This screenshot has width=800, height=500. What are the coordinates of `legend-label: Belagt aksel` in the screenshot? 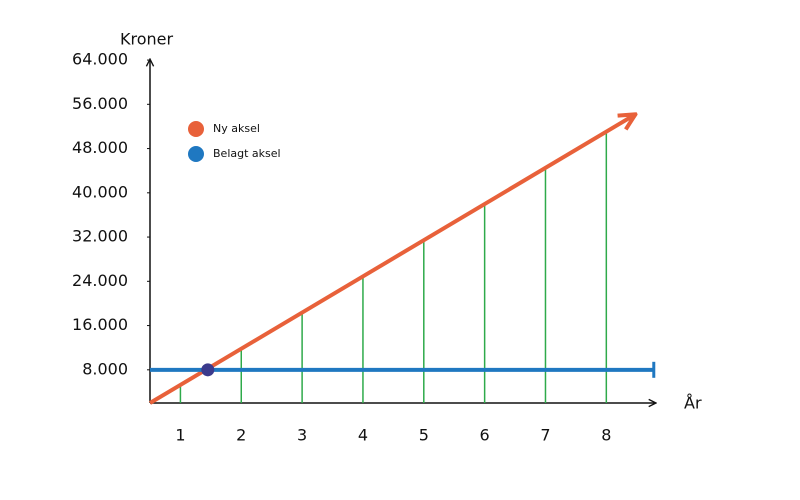 It's located at (247, 153).